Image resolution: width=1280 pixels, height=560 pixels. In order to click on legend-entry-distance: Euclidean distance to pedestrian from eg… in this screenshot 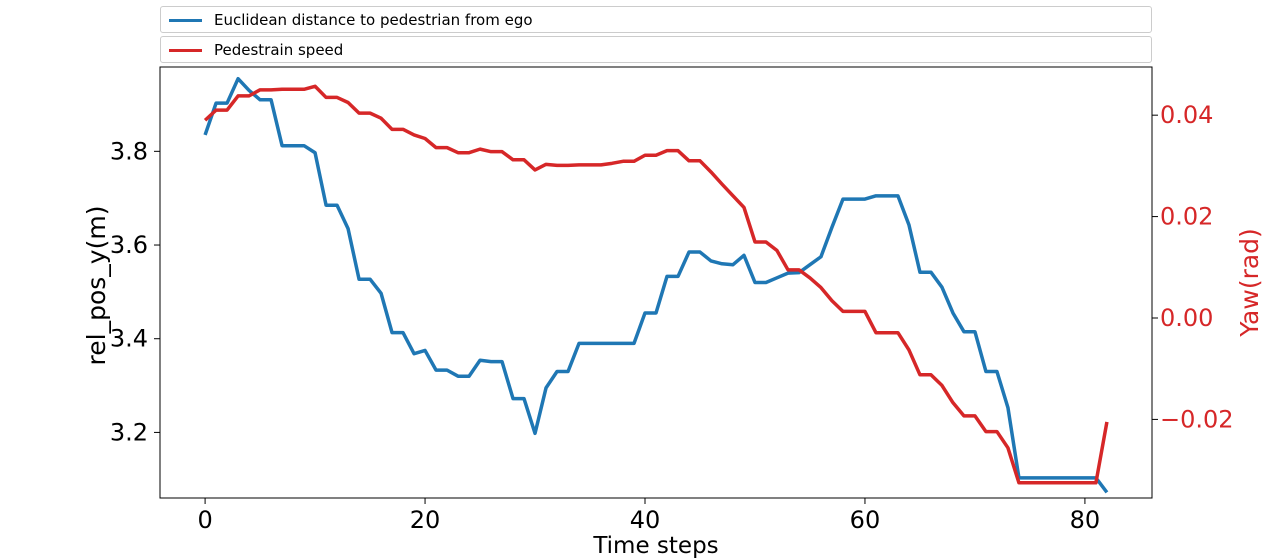, I will do `click(656, 19)`.